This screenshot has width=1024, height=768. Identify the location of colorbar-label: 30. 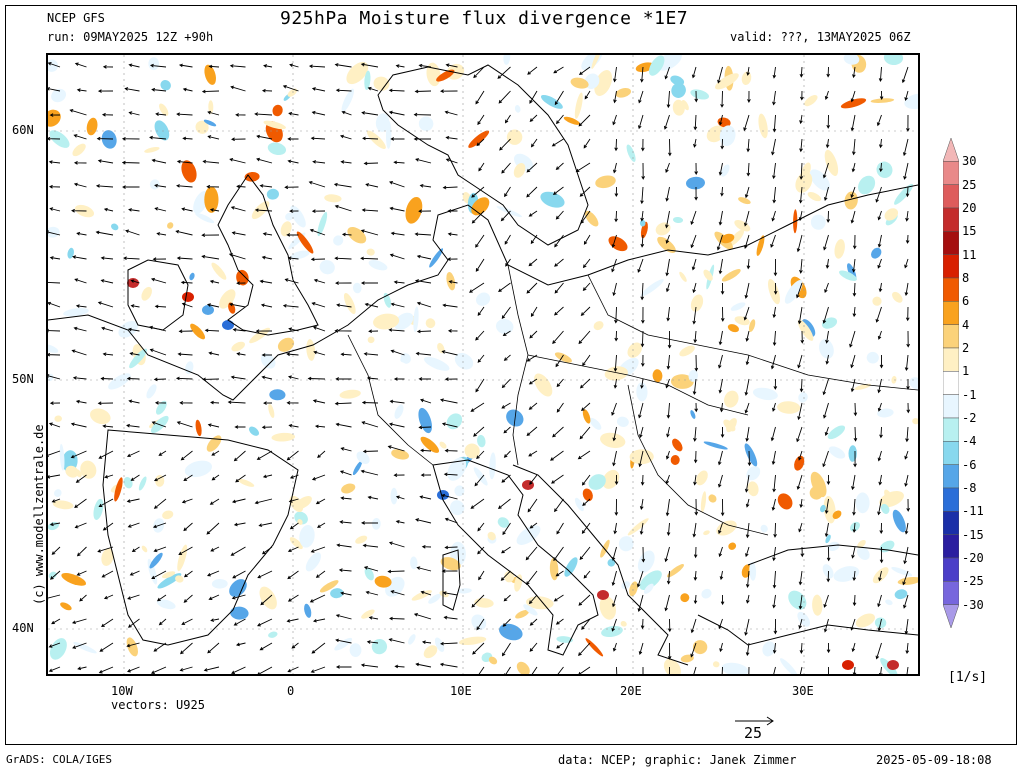
(969, 161).